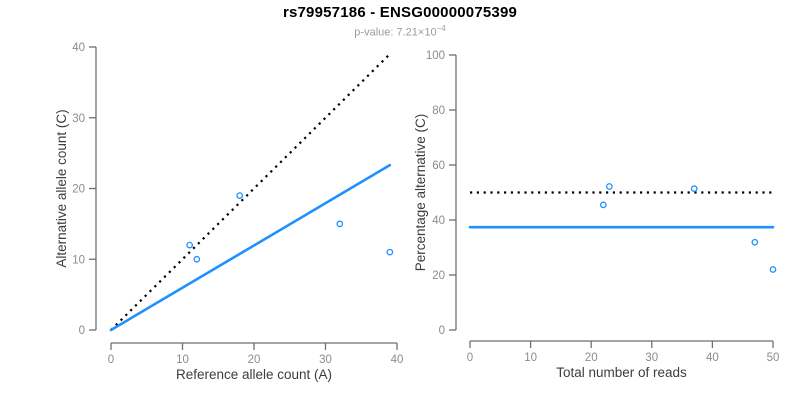 The width and height of the screenshot is (800, 400). Describe the element at coordinates (395, 32) in the screenshot. I see `p-value-text: p-value: 7.21×10` at that location.